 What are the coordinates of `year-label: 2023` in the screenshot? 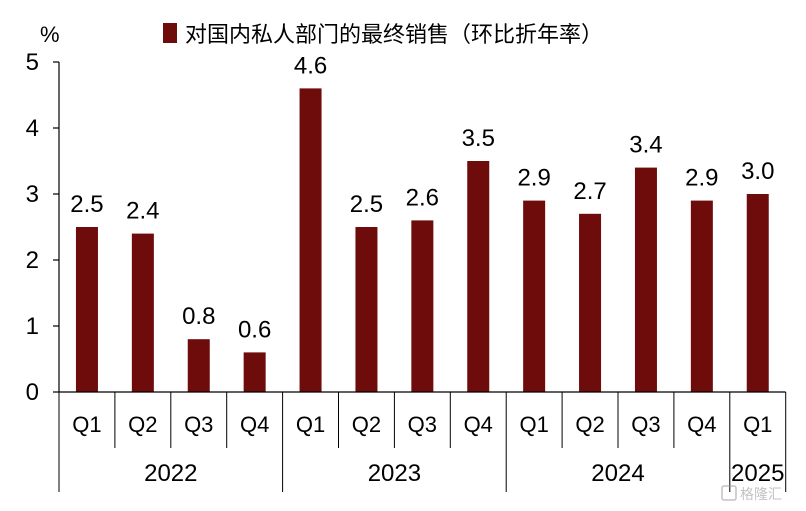 It's located at (394, 473).